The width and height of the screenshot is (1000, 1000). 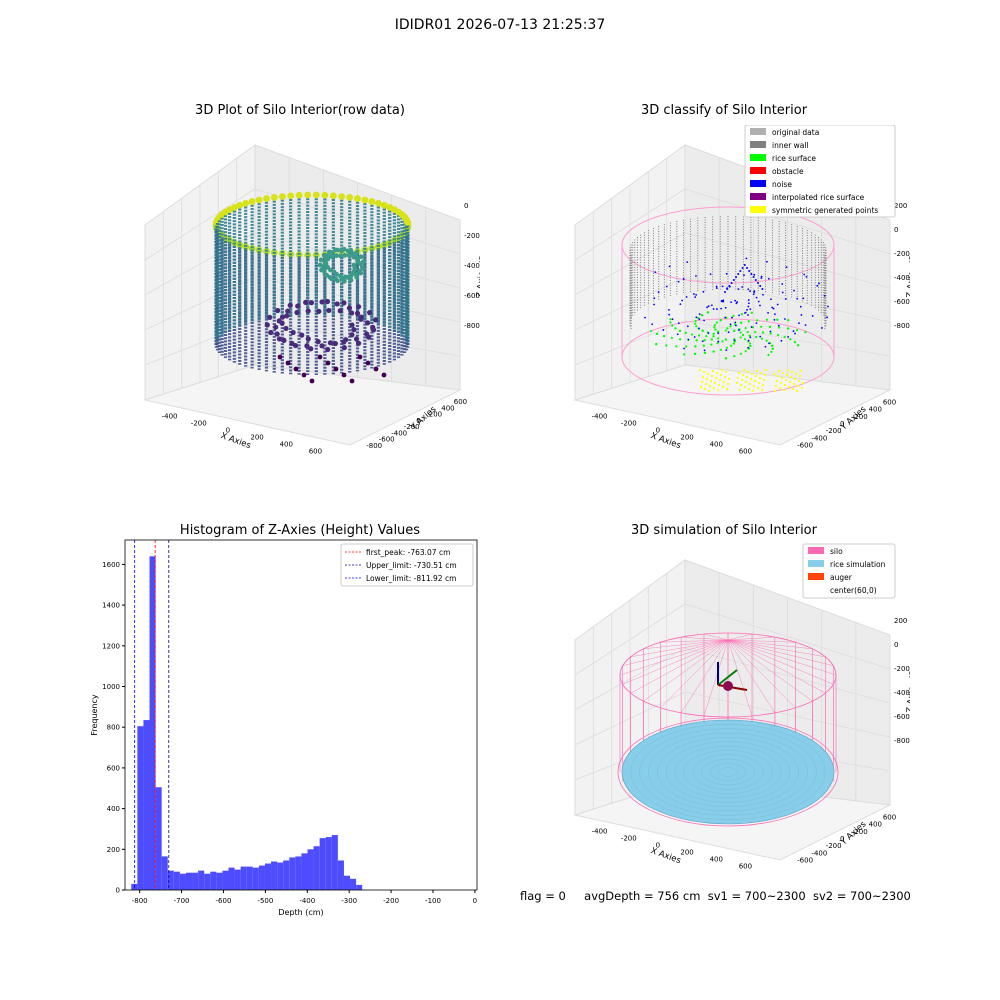 What do you see at coordinates (411, 565) in the screenshot?
I see `legend-label: Upper_limit: -730.51 cm` at bounding box center [411, 565].